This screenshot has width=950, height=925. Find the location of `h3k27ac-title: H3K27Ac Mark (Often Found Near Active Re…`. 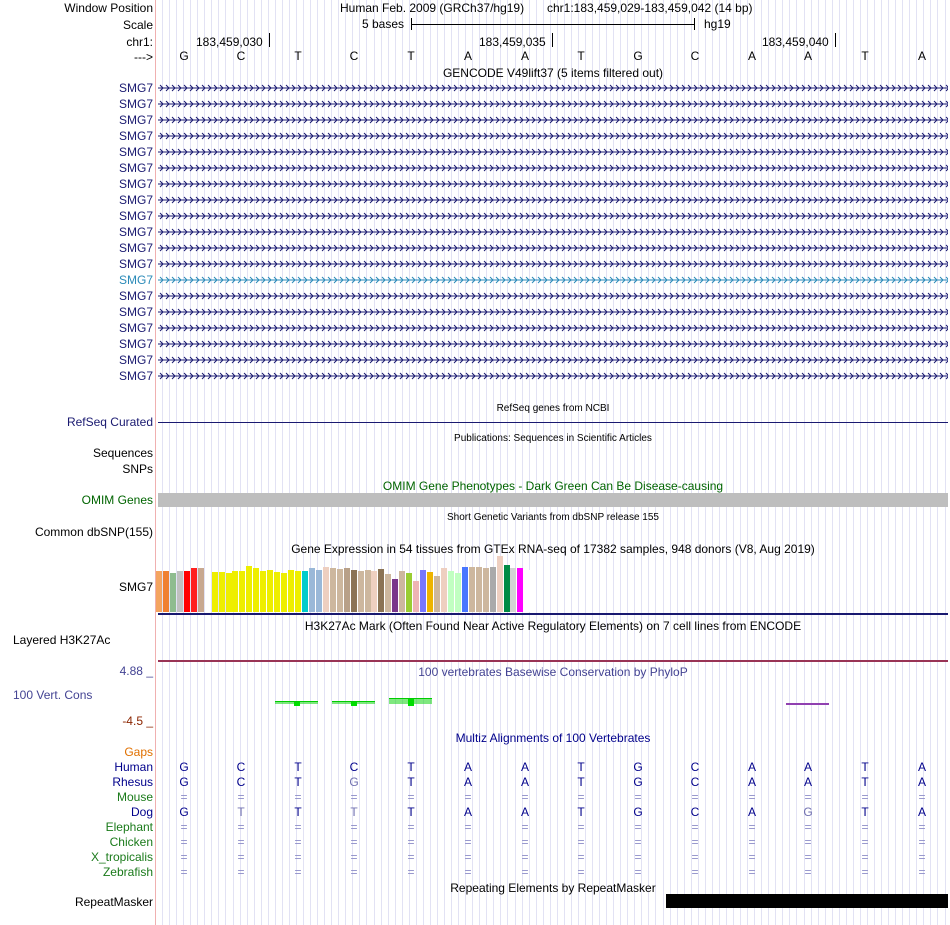

h3k27ac-title: H3K27Ac Mark (Often Found Near Active Re… is located at coordinates (553, 626).